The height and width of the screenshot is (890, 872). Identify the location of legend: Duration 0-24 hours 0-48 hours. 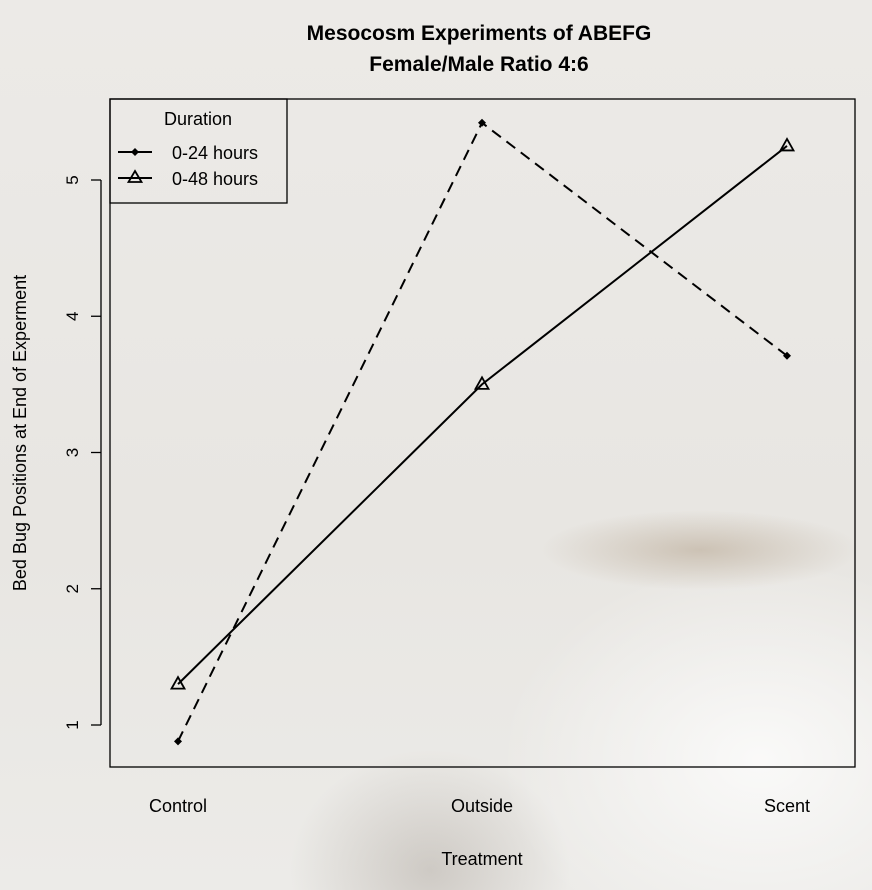
(198, 151).